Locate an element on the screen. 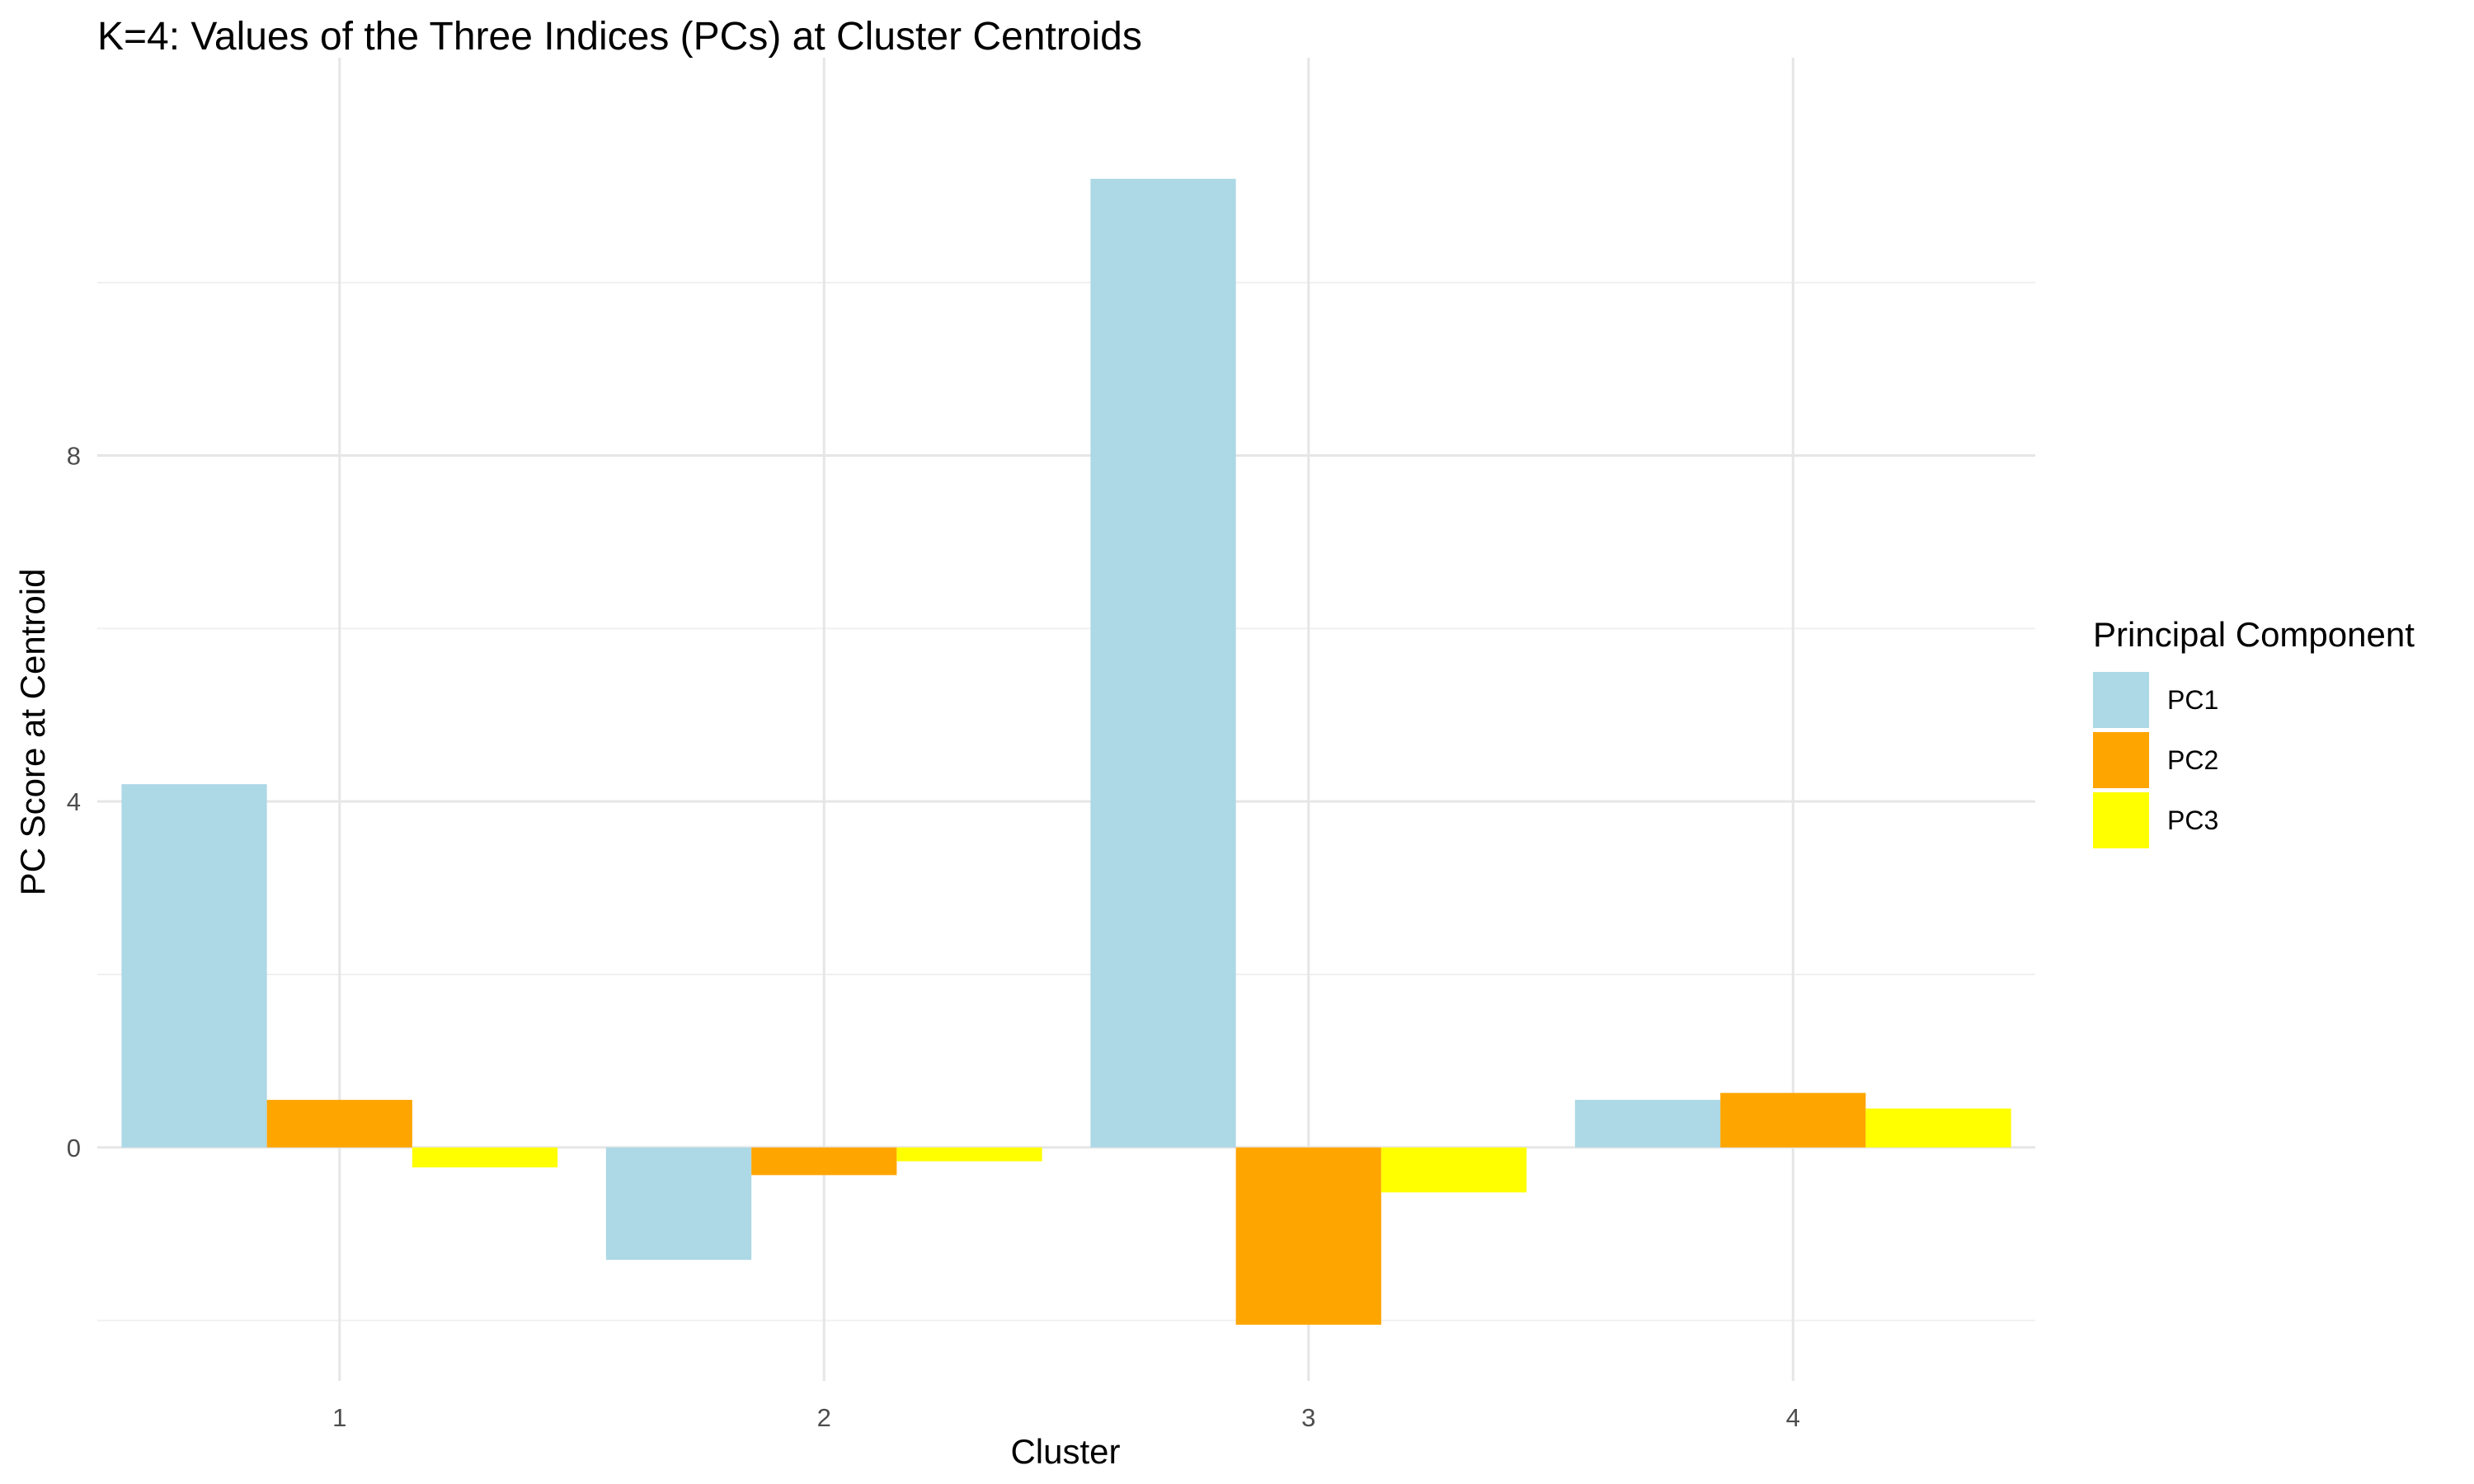 The width and height of the screenshot is (2474, 1484). x-axis-title: Cluster is located at coordinates (1065, 1452).